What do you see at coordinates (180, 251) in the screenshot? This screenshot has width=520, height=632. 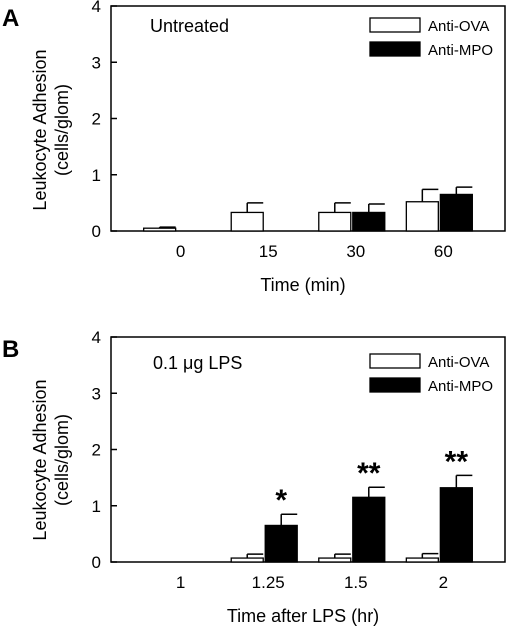 I see `panel-a-xtick-label: 0` at bounding box center [180, 251].